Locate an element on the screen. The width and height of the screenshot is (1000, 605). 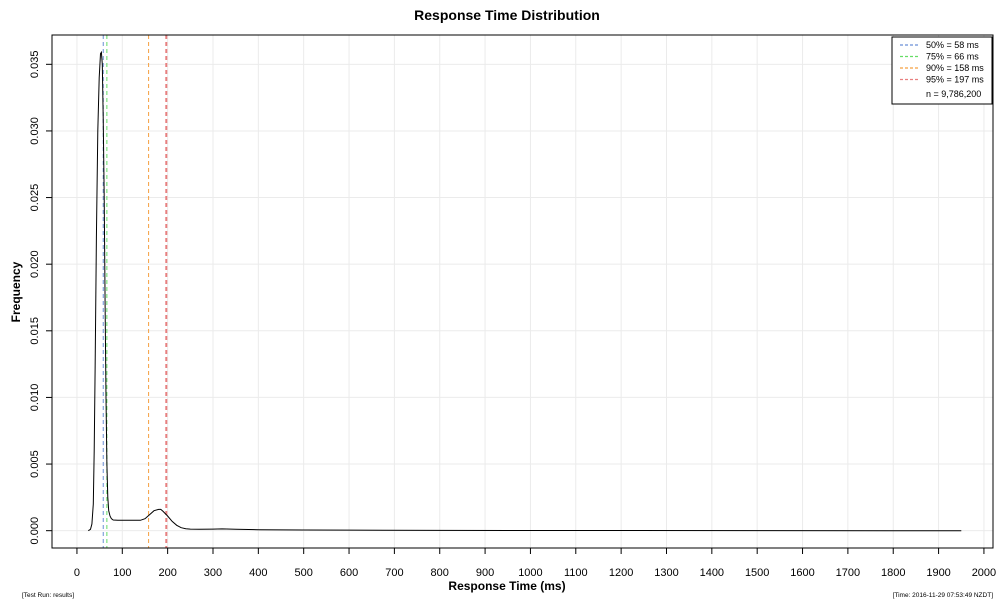
y-tick-label: 0.030 is located at coordinates (35, 131).